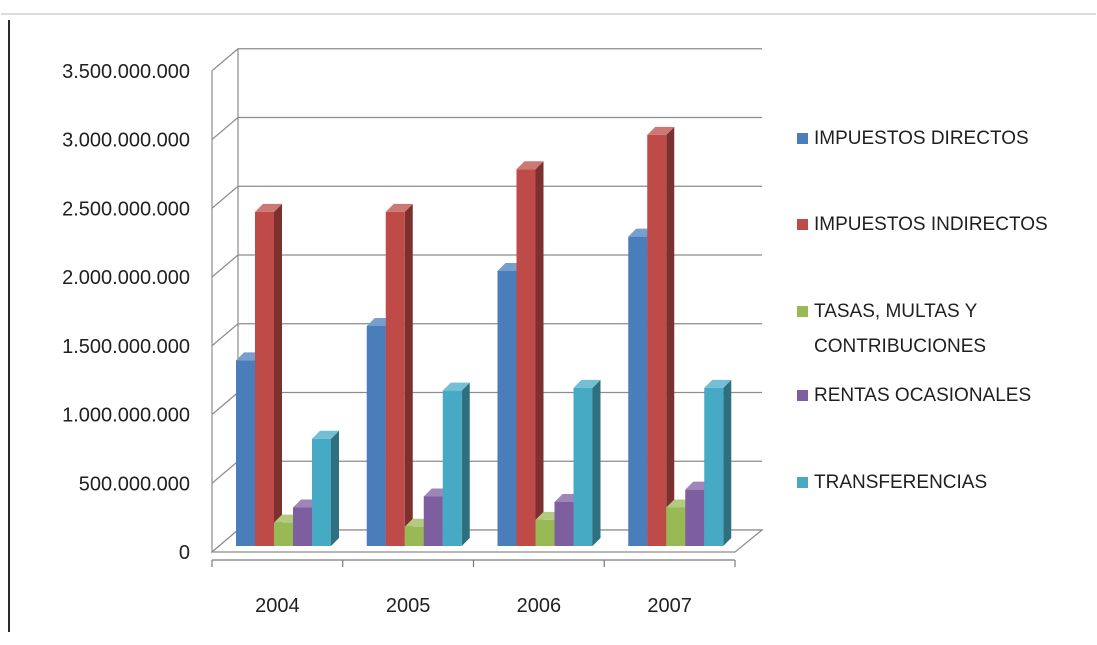 This screenshot has height=645, width=1097. I want to click on legend-item: IMPUESTOS DIRECTOS, so click(913, 138).